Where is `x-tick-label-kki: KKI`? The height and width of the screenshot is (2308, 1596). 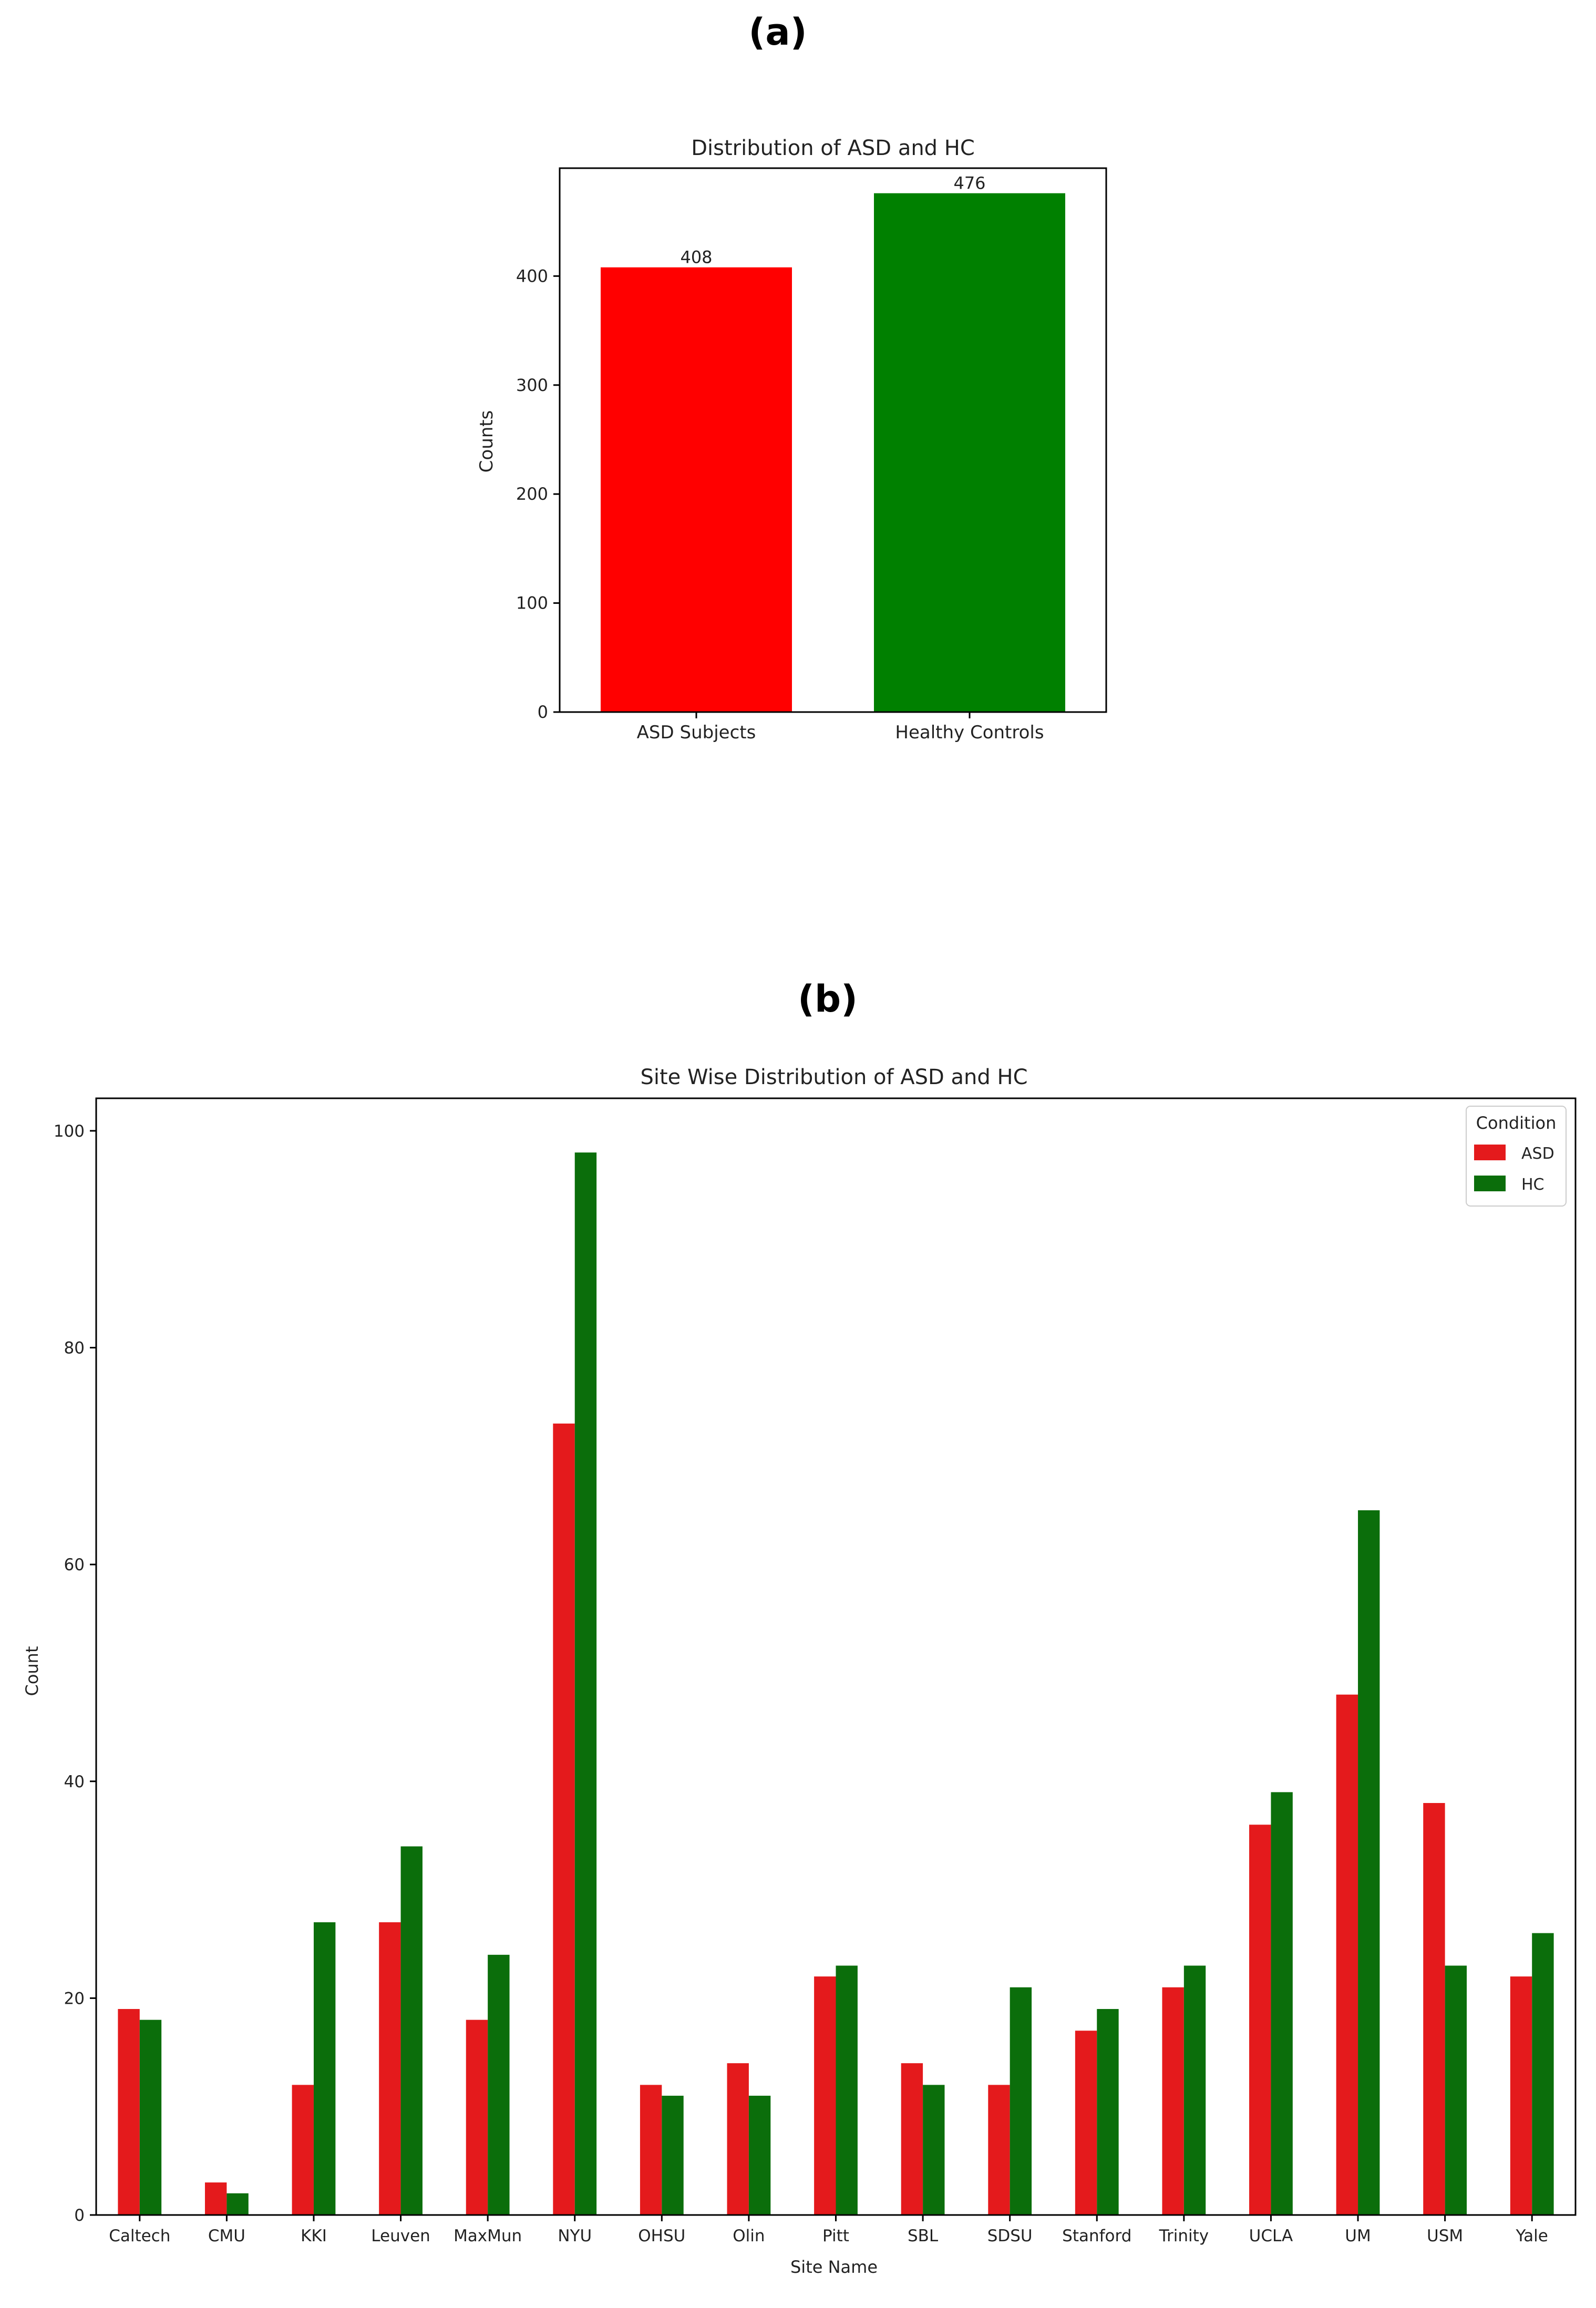
x-tick-label-kki: KKI is located at coordinates (314, 2236).